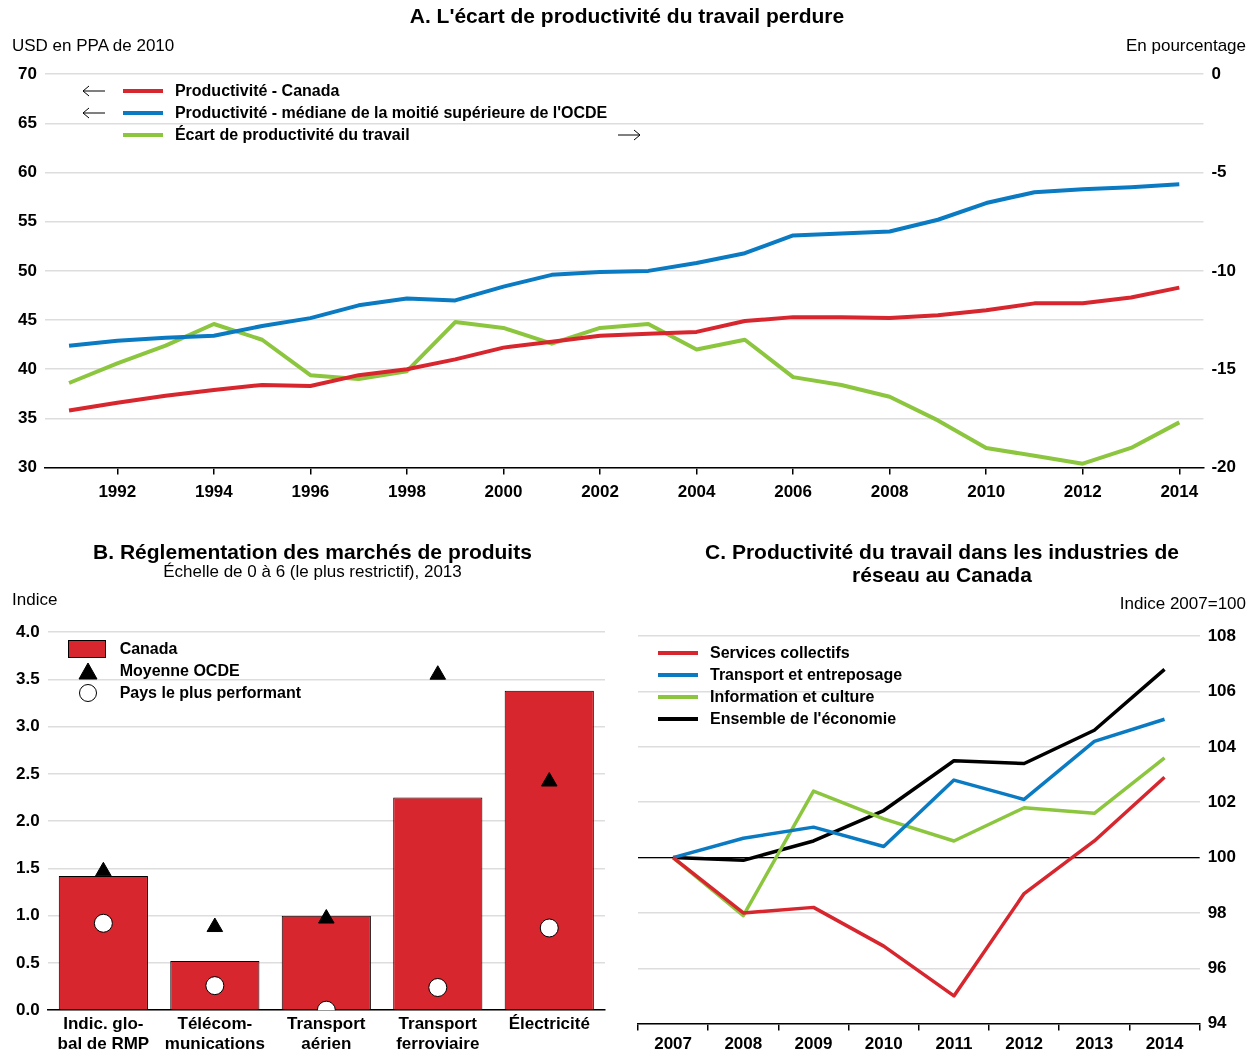 The height and width of the screenshot is (1059, 1254). What do you see at coordinates (27, 467) in the screenshot?
I see `y-tick-label: 30` at bounding box center [27, 467].